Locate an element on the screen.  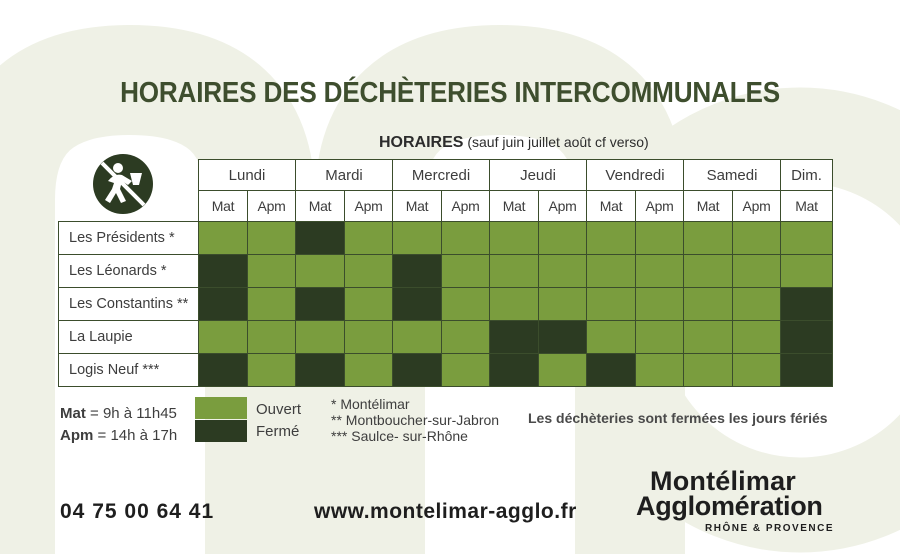
brand-tagline: RHÔNE & PROVENCE is located at coordinates (770, 528).